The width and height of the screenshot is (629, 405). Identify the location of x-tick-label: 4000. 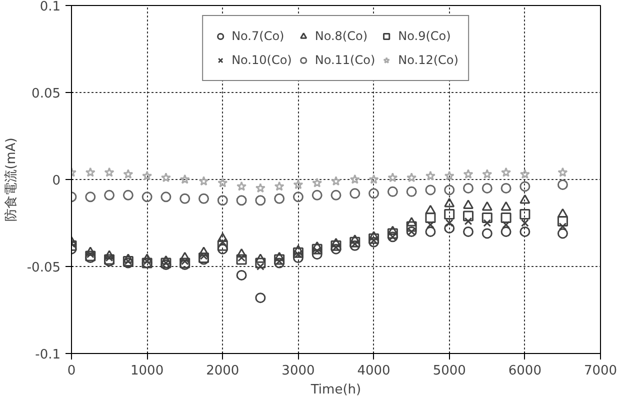
(373, 371).